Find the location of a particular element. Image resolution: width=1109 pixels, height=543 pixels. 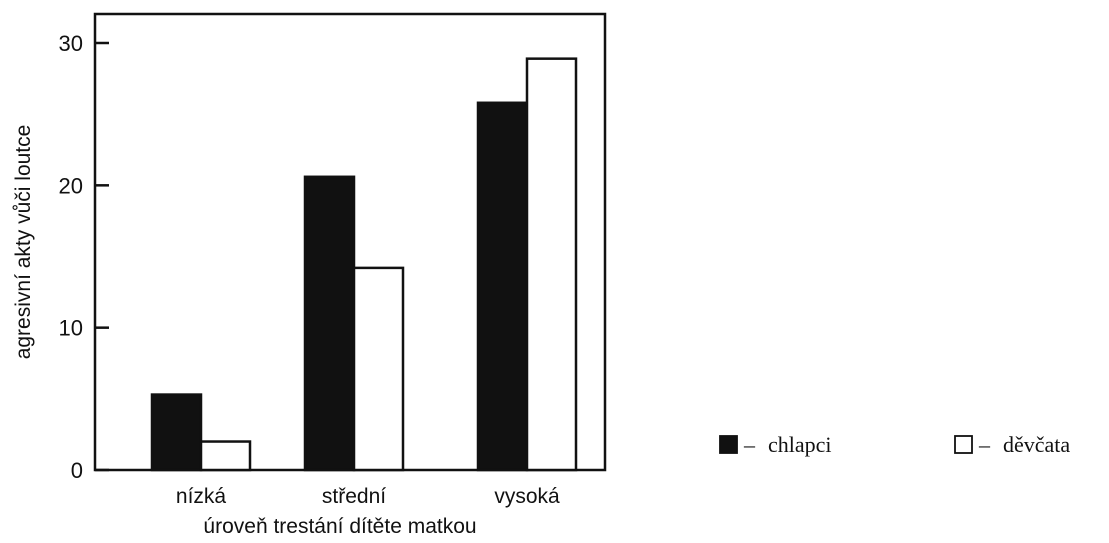

y-axis: 0 10 20 30 is located at coordinates (84, 257).